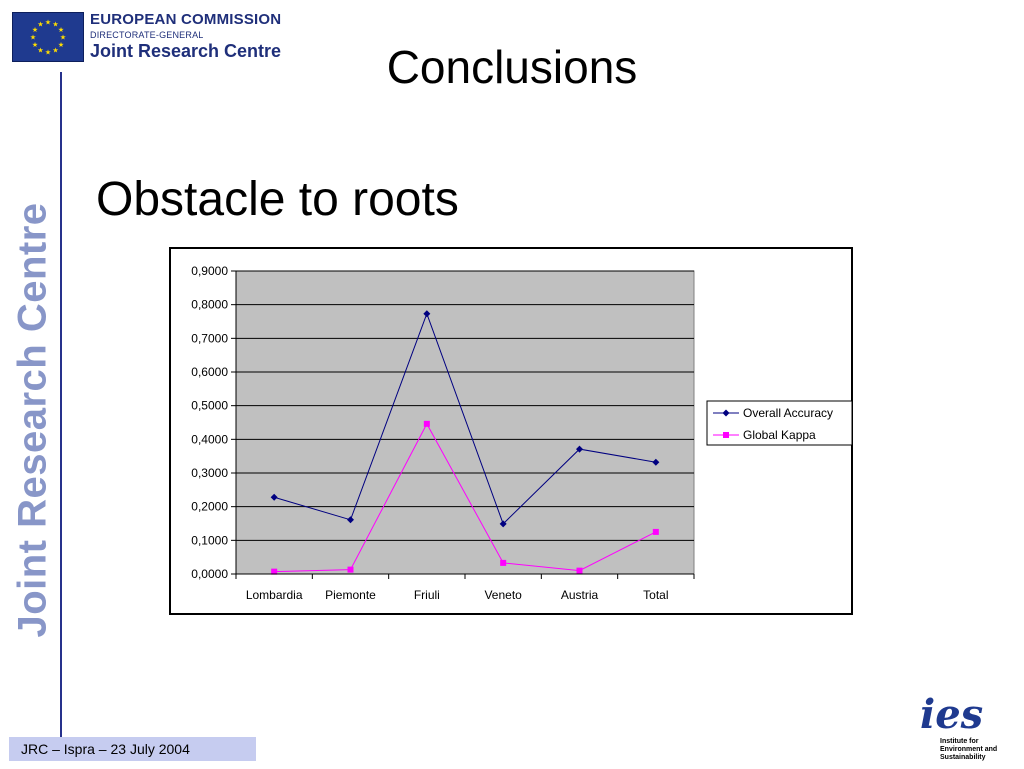 The width and height of the screenshot is (1024, 769). I want to click on legend-box, so click(779, 423).